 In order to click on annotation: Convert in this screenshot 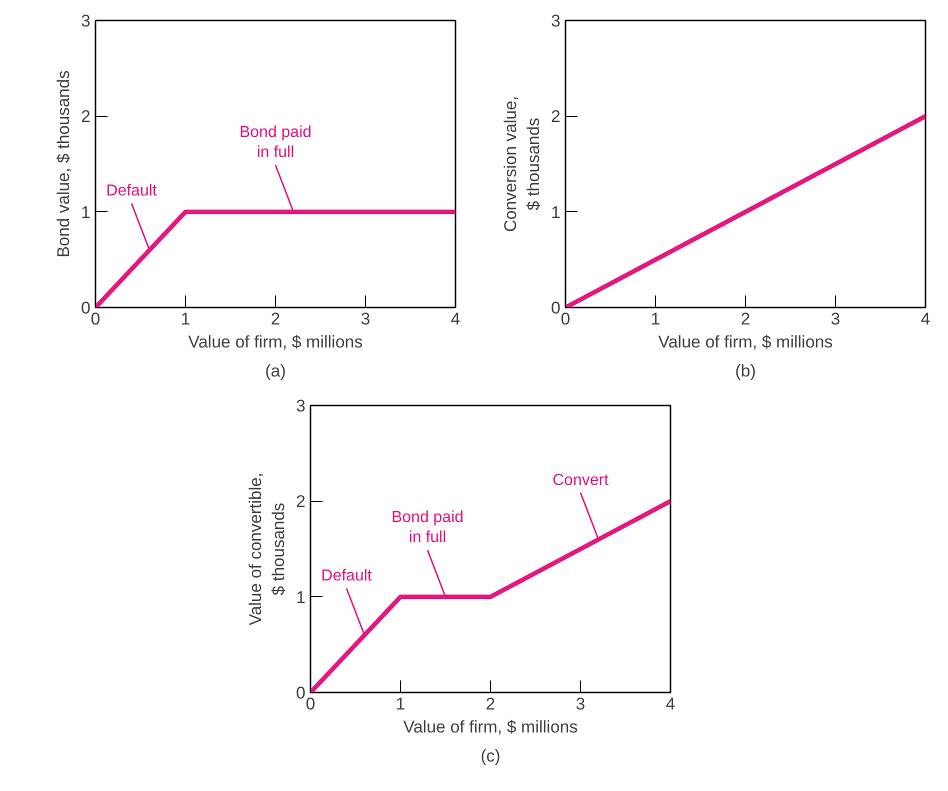, I will do `click(581, 480)`.